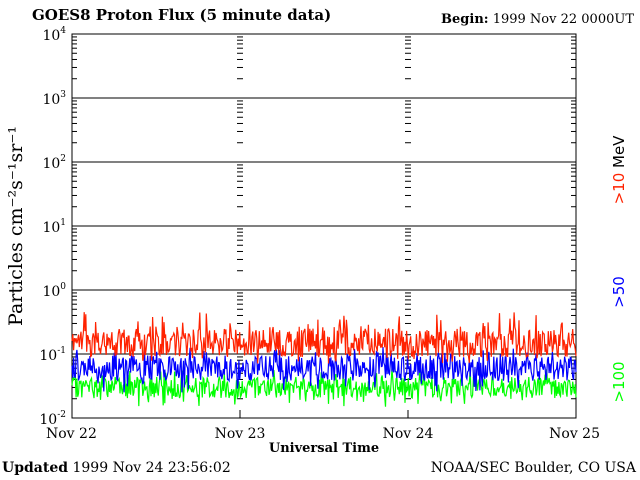 The width and height of the screenshot is (640, 480). I want to click on x-tick-label: Nov 24, so click(408, 434).